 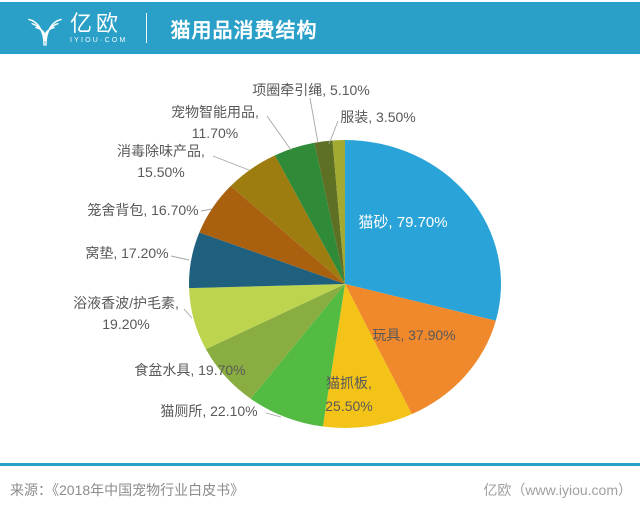 What do you see at coordinates (273, 415) in the screenshot?
I see `leader-line-cat-toilet` at bounding box center [273, 415].